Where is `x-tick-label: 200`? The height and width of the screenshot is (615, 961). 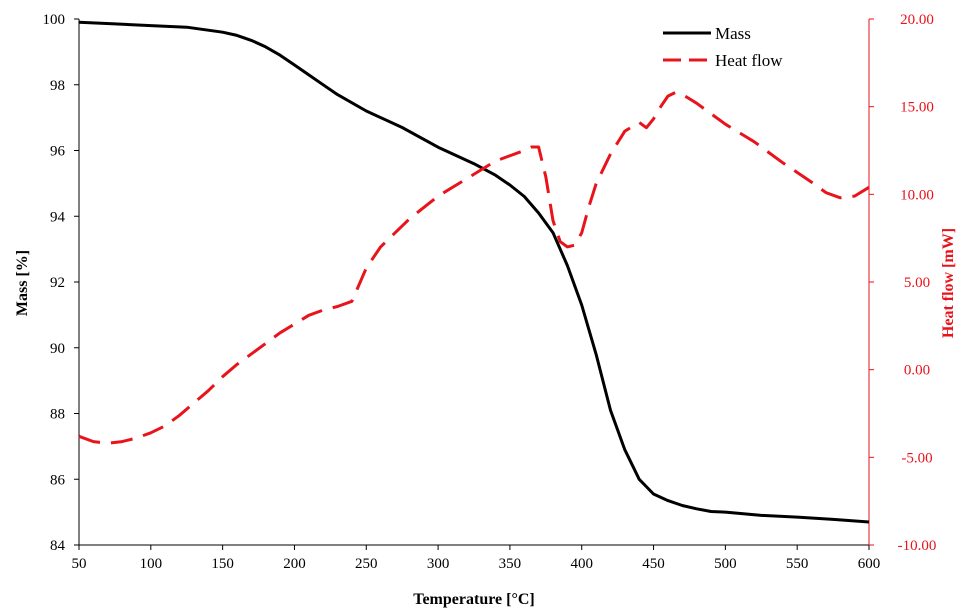 x-tick-label: 200 is located at coordinates (294, 564).